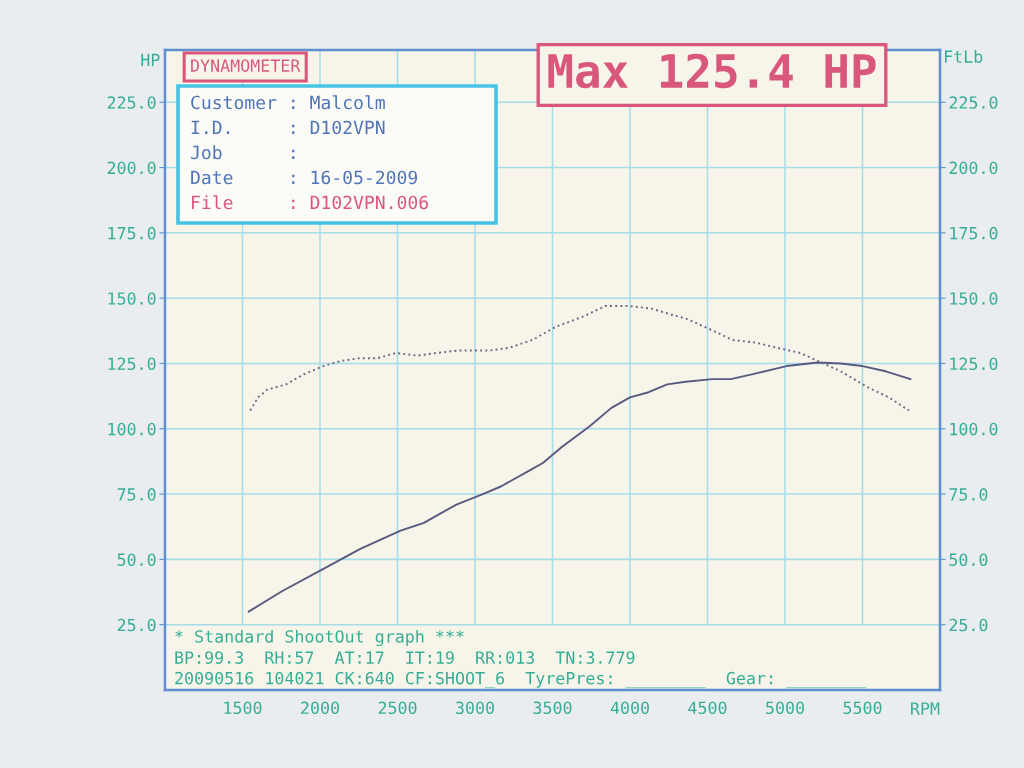  I want to click on x-tick-label: 5000, so click(785, 708).